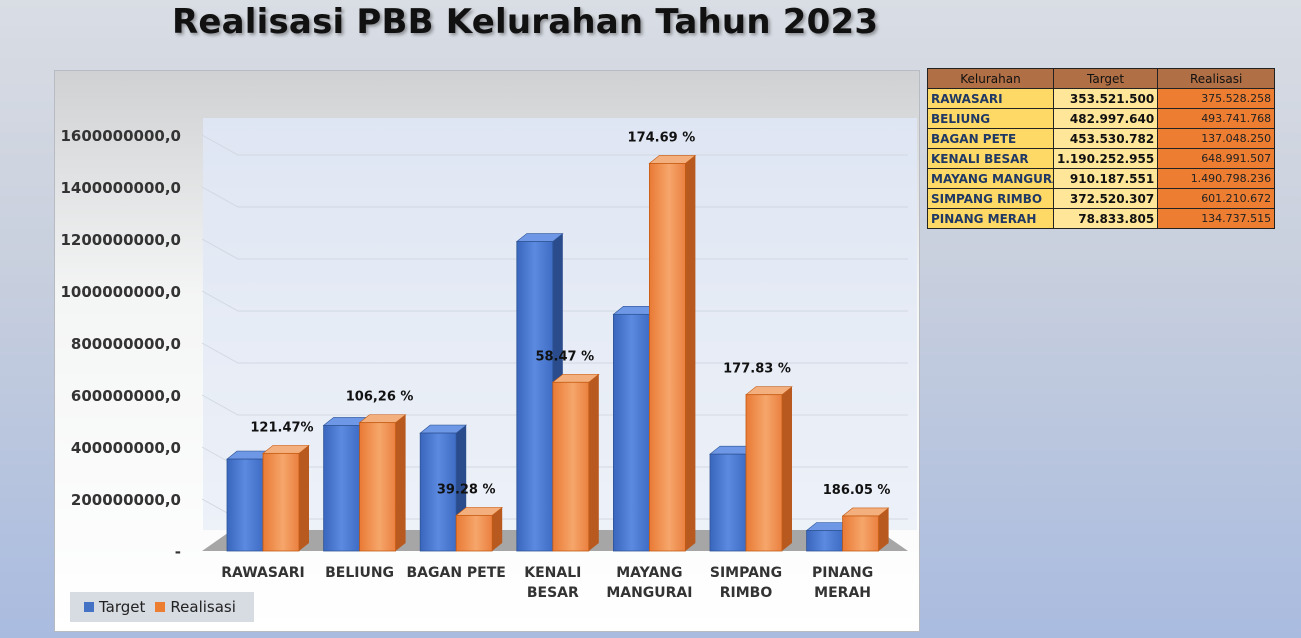  I want to click on x-tick-label: RIMBO, so click(746, 593).